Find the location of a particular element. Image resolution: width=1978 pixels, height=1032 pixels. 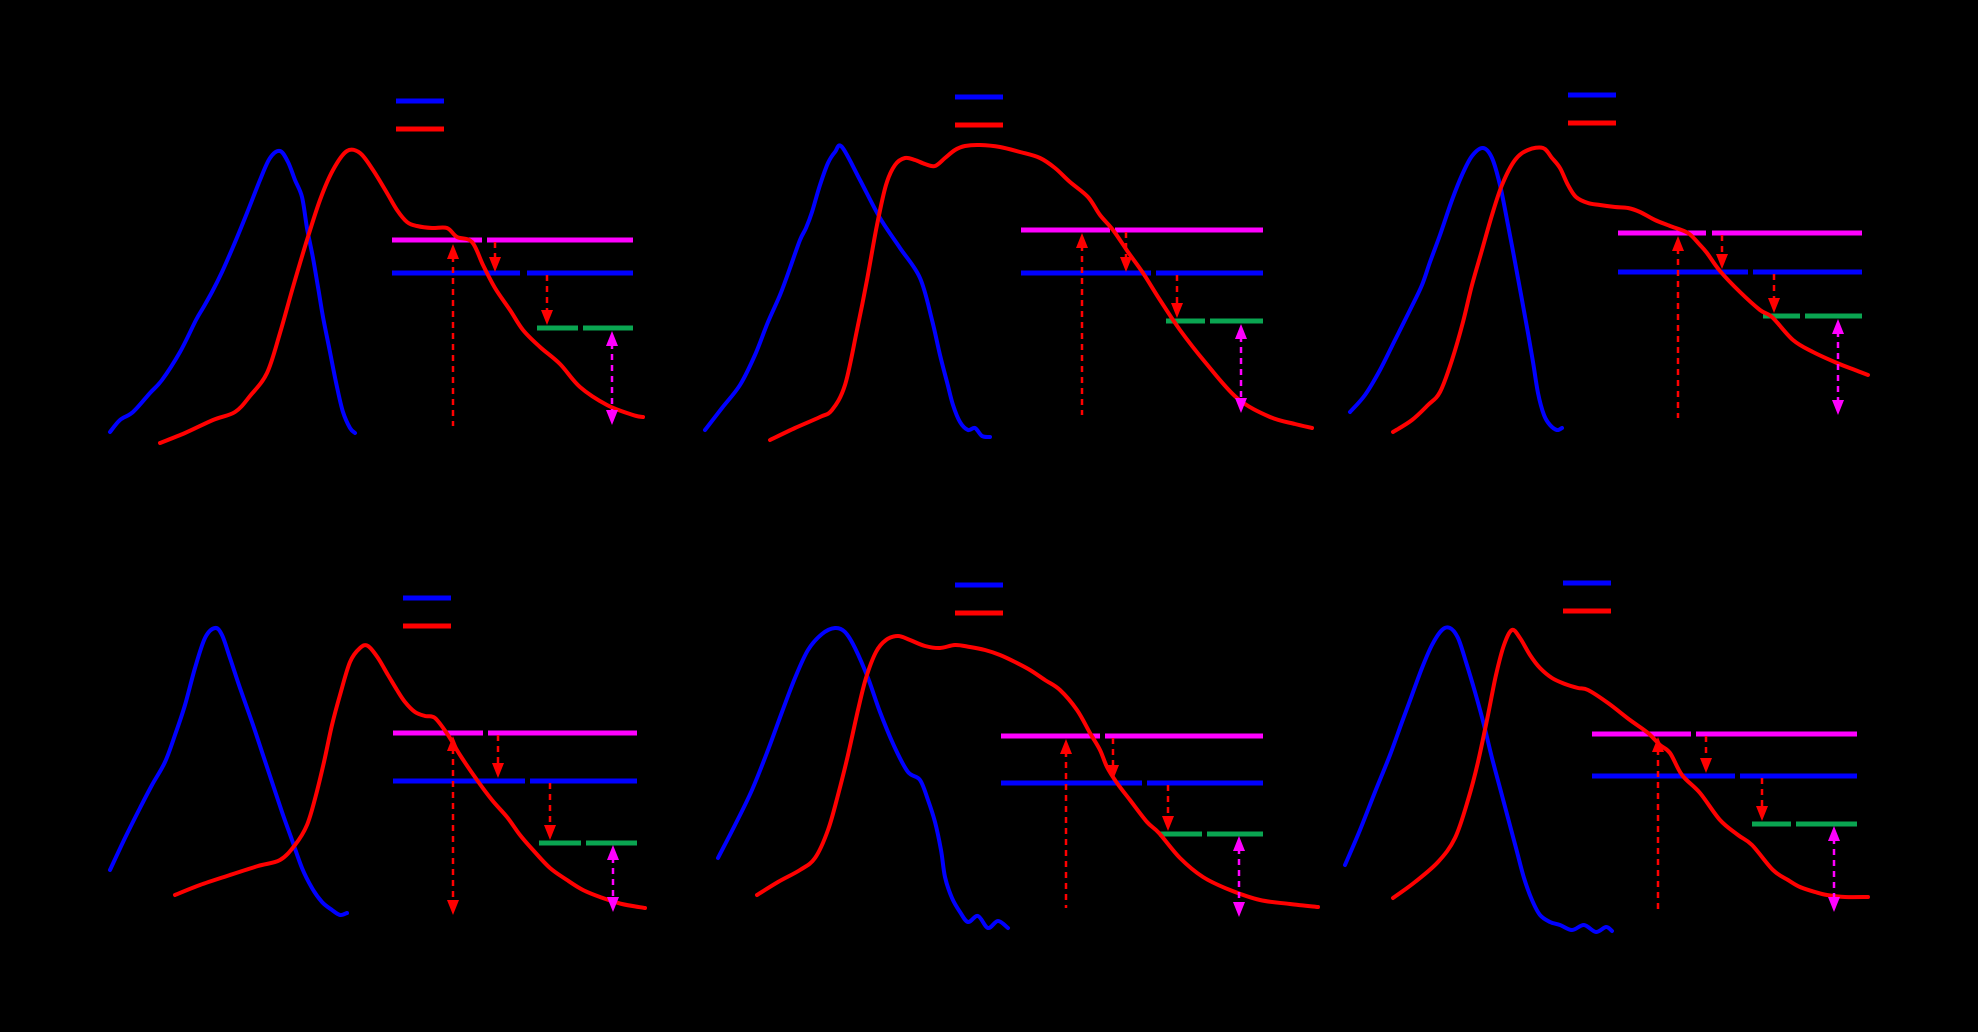

panel-bottom-center is located at coordinates (1018, 756).